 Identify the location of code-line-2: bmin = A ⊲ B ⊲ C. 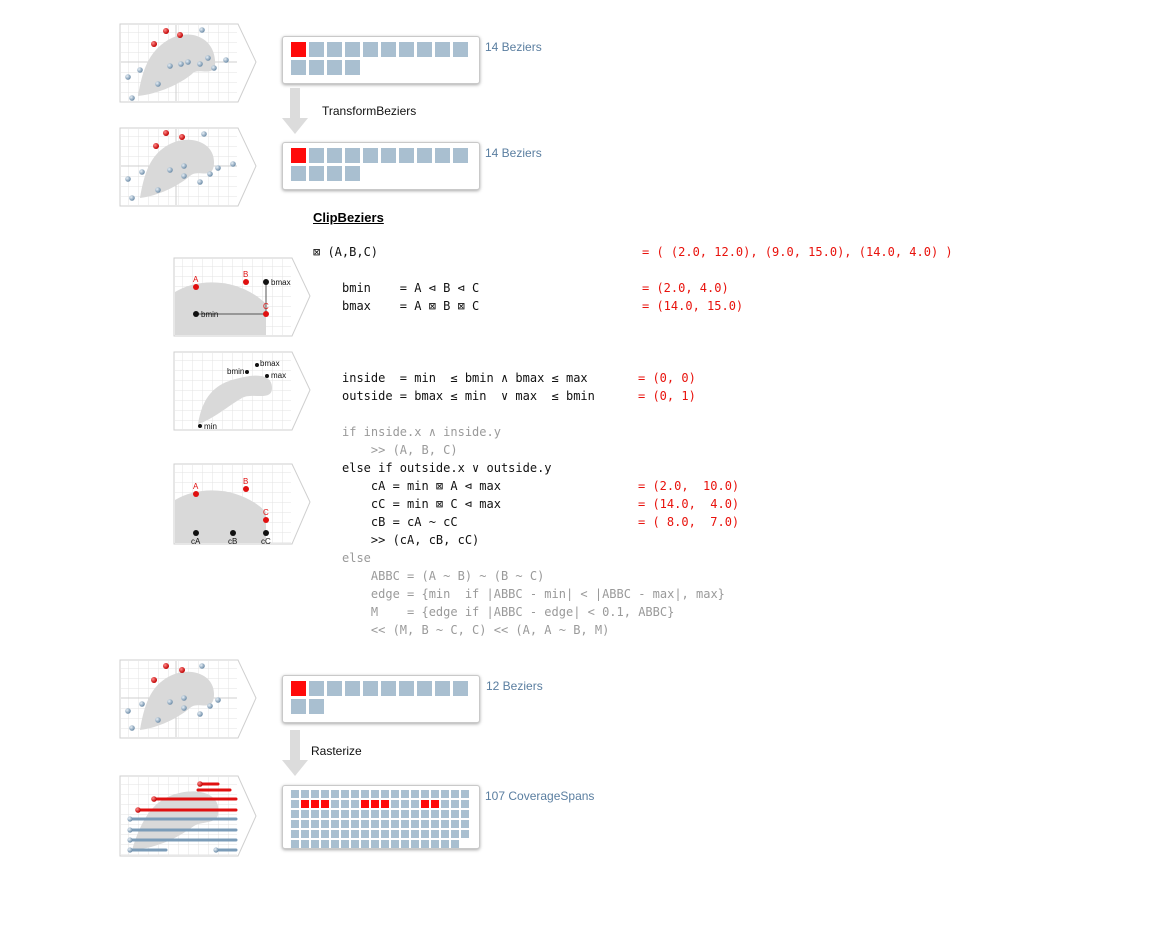
(411, 288).